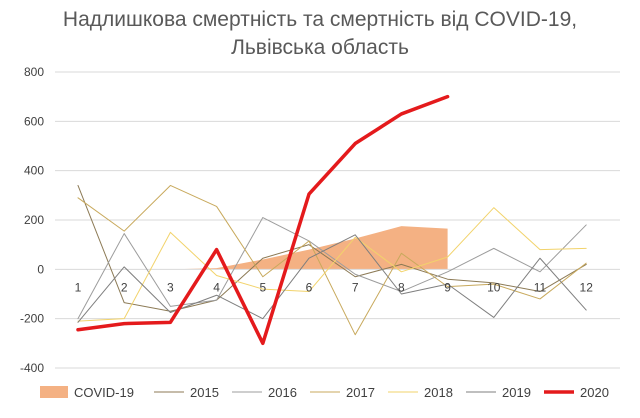 The width and height of the screenshot is (640, 418). What do you see at coordinates (34, 220) in the screenshot?
I see `y-tick-label: 200` at bounding box center [34, 220].